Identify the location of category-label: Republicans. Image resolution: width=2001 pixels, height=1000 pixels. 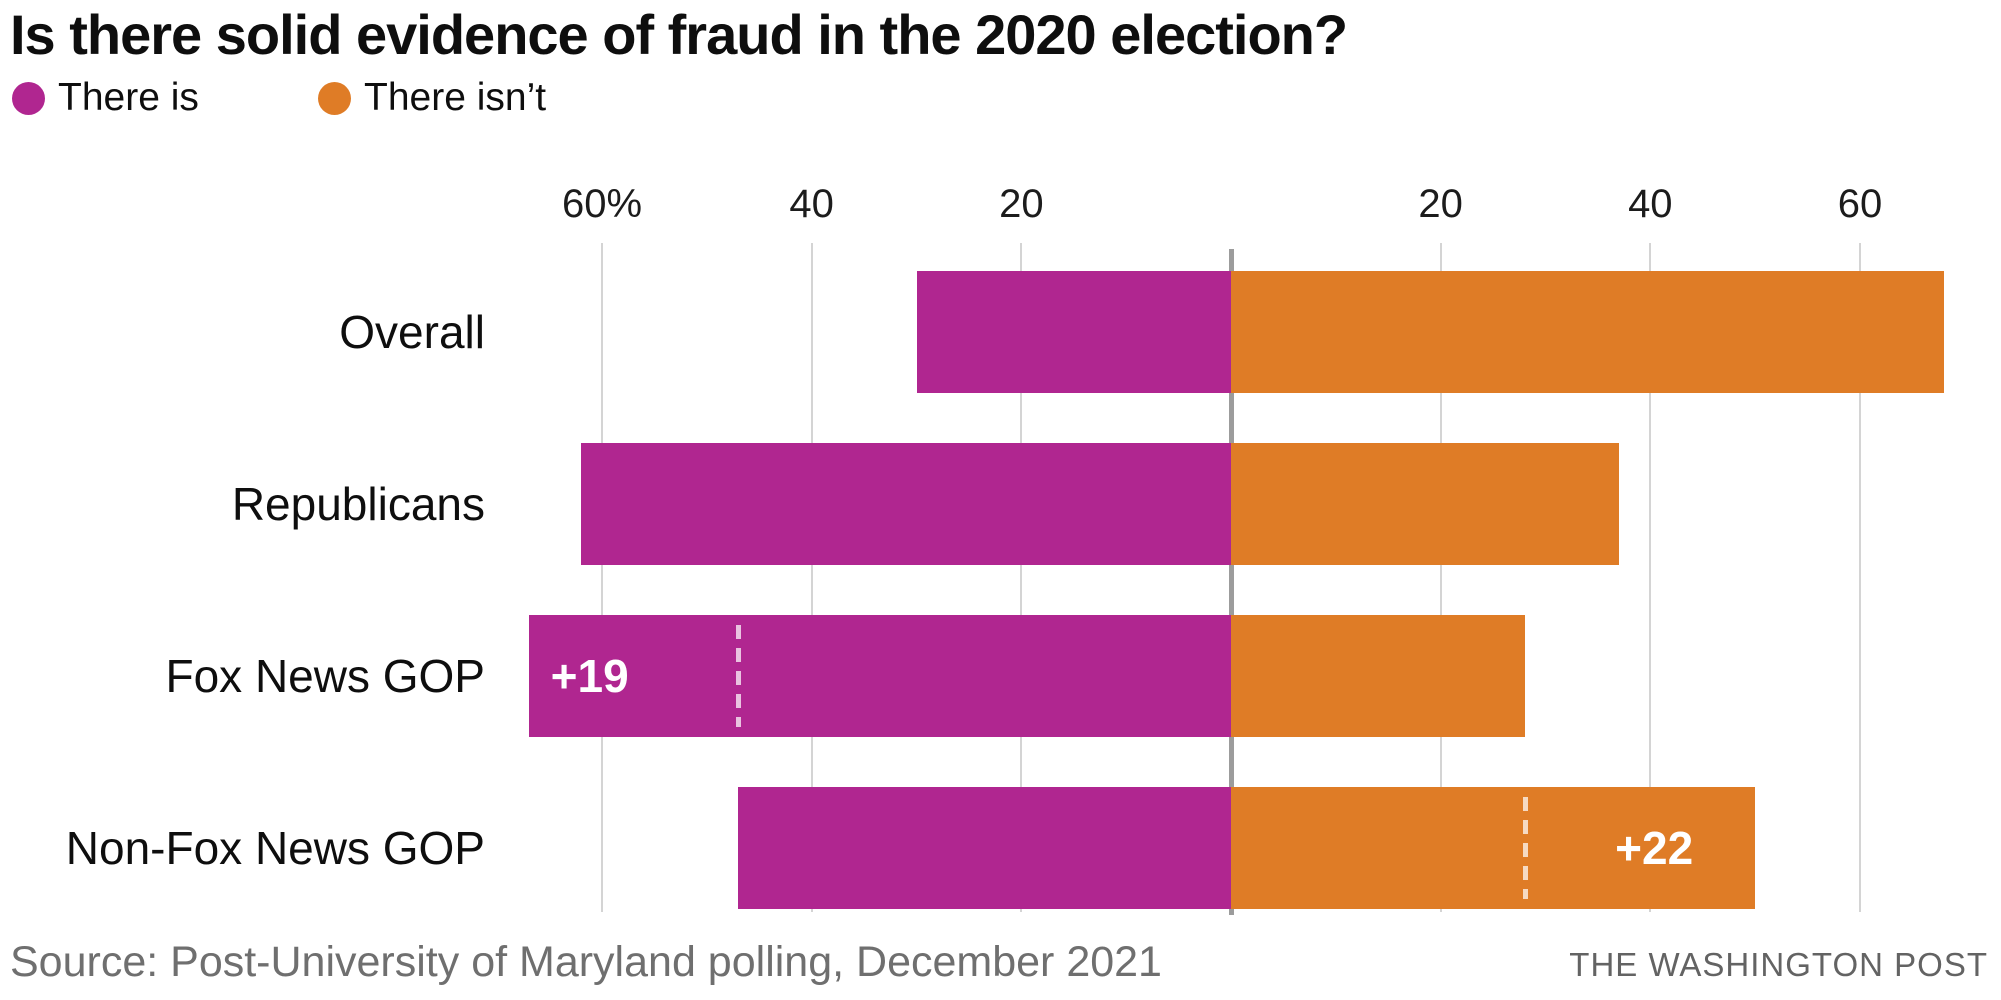
(358, 504).